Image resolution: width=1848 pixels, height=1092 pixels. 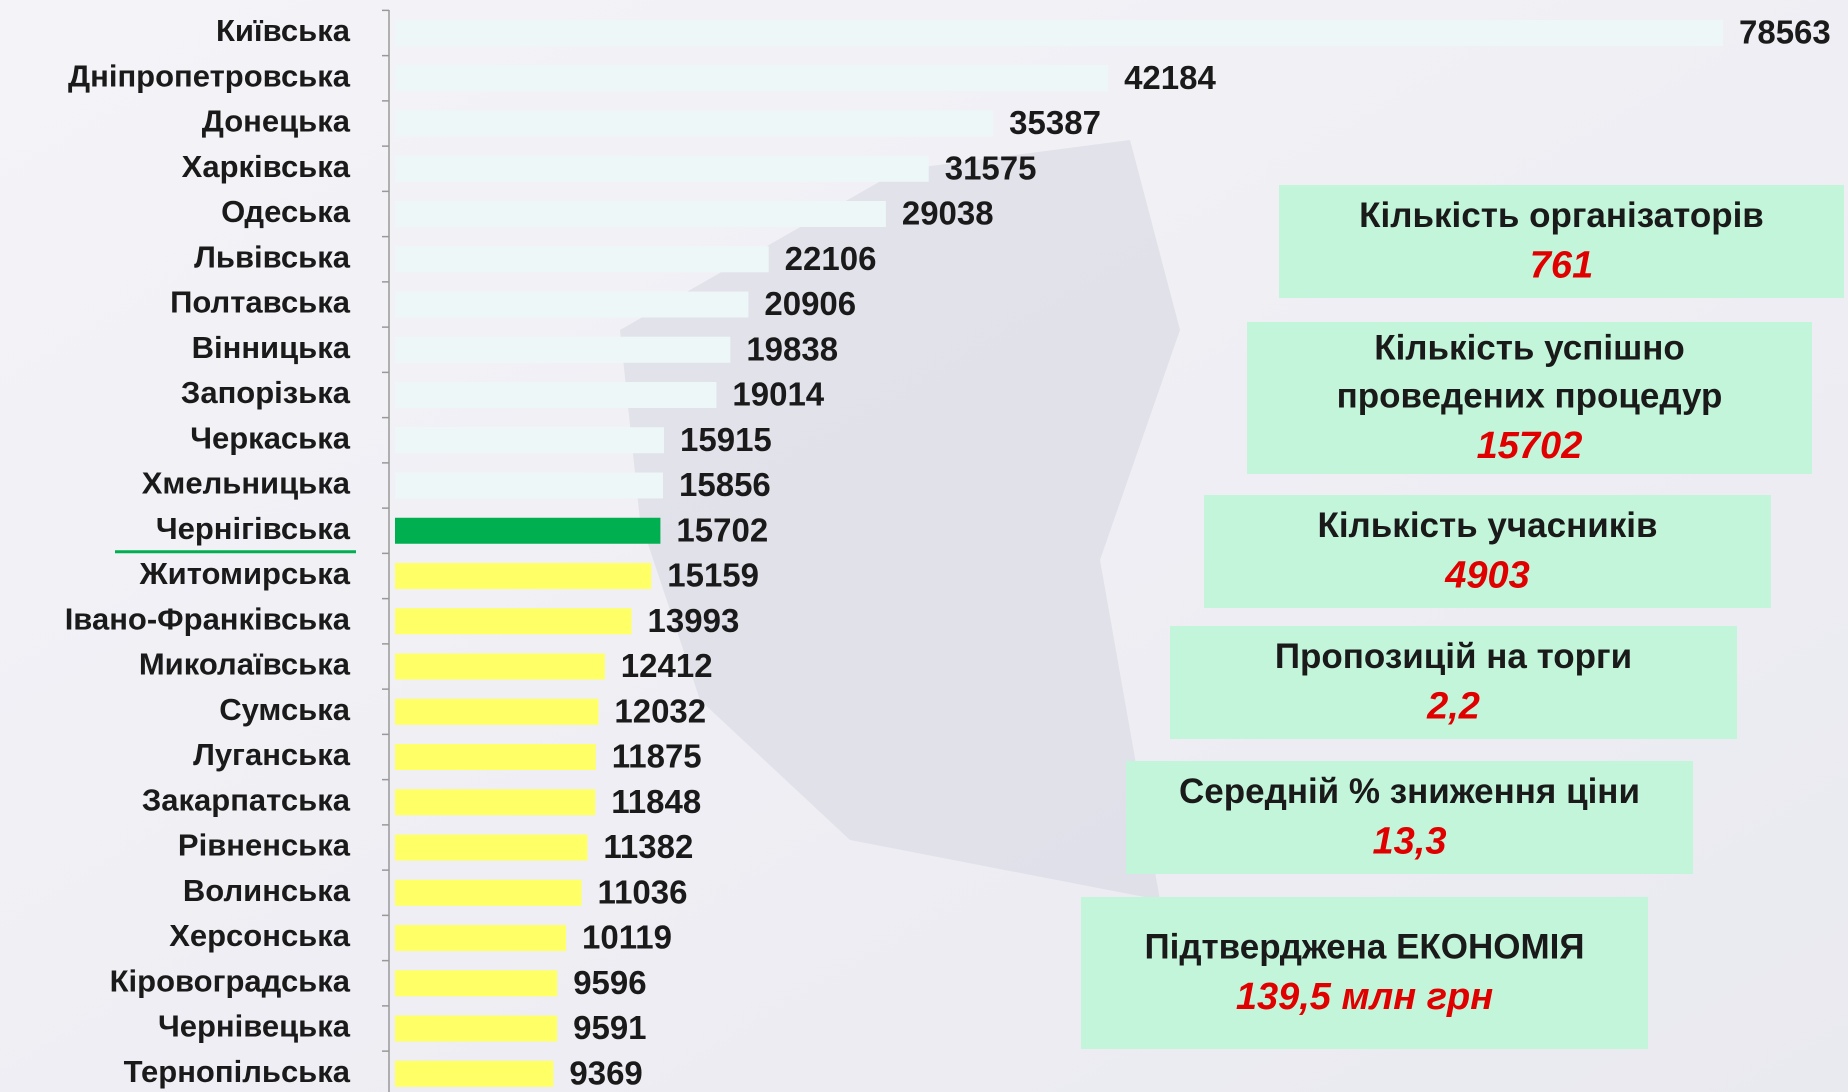 What do you see at coordinates (1055, 122) in the screenshot?
I see `value-label: 35387` at bounding box center [1055, 122].